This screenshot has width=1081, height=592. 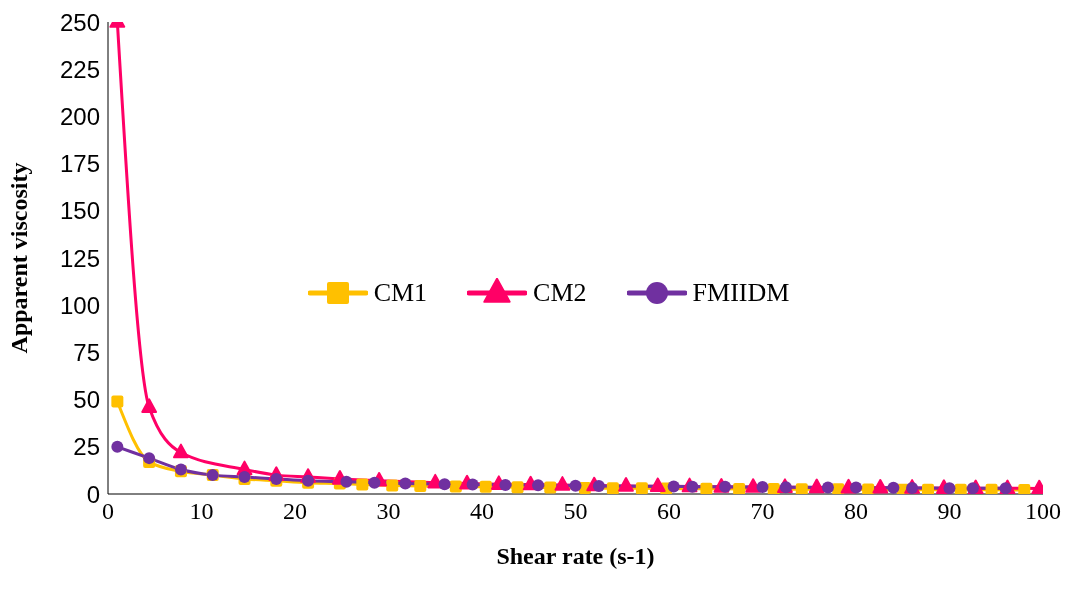 I want to click on legend-label: FMIIDM, so click(x=741, y=293).